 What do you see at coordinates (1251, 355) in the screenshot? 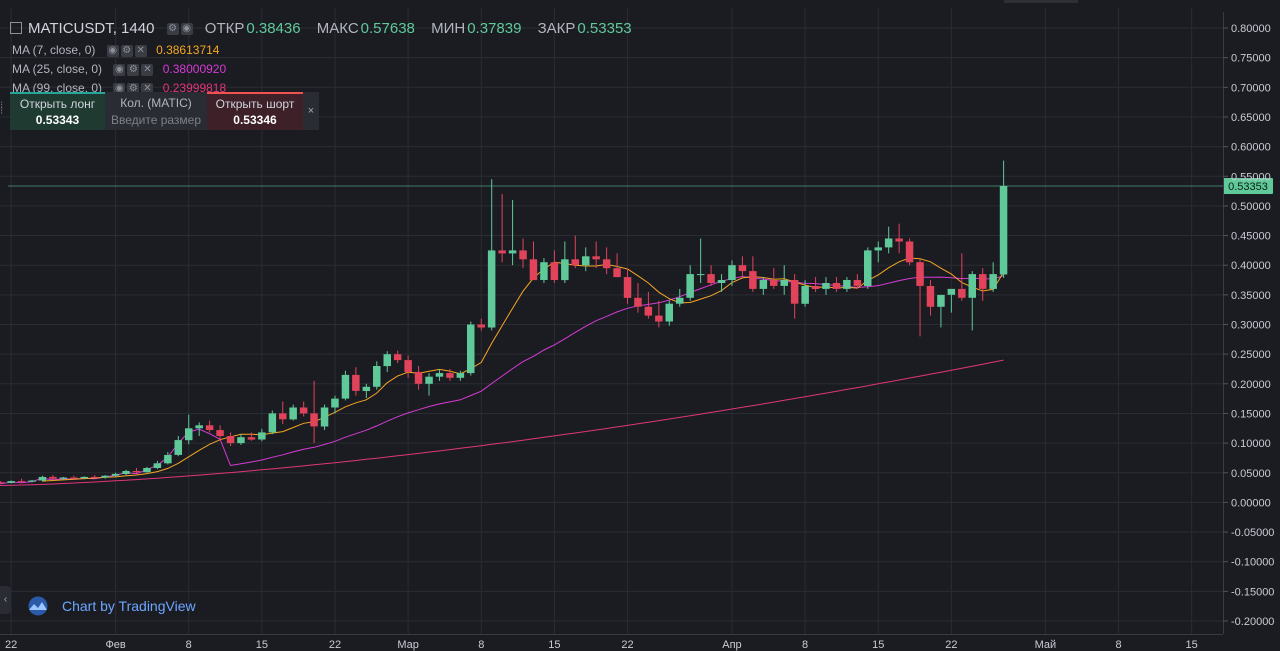
I see `y-tick-label: 0.25000` at bounding box center [1251, 355].